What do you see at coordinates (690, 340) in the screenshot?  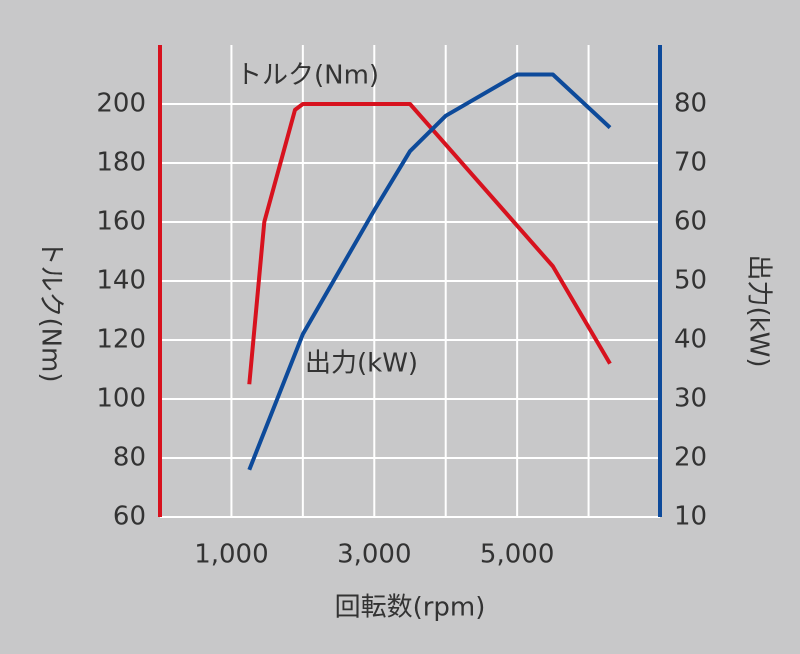 I see `y2-tick-label: 40` at bounding box center [690, 340].